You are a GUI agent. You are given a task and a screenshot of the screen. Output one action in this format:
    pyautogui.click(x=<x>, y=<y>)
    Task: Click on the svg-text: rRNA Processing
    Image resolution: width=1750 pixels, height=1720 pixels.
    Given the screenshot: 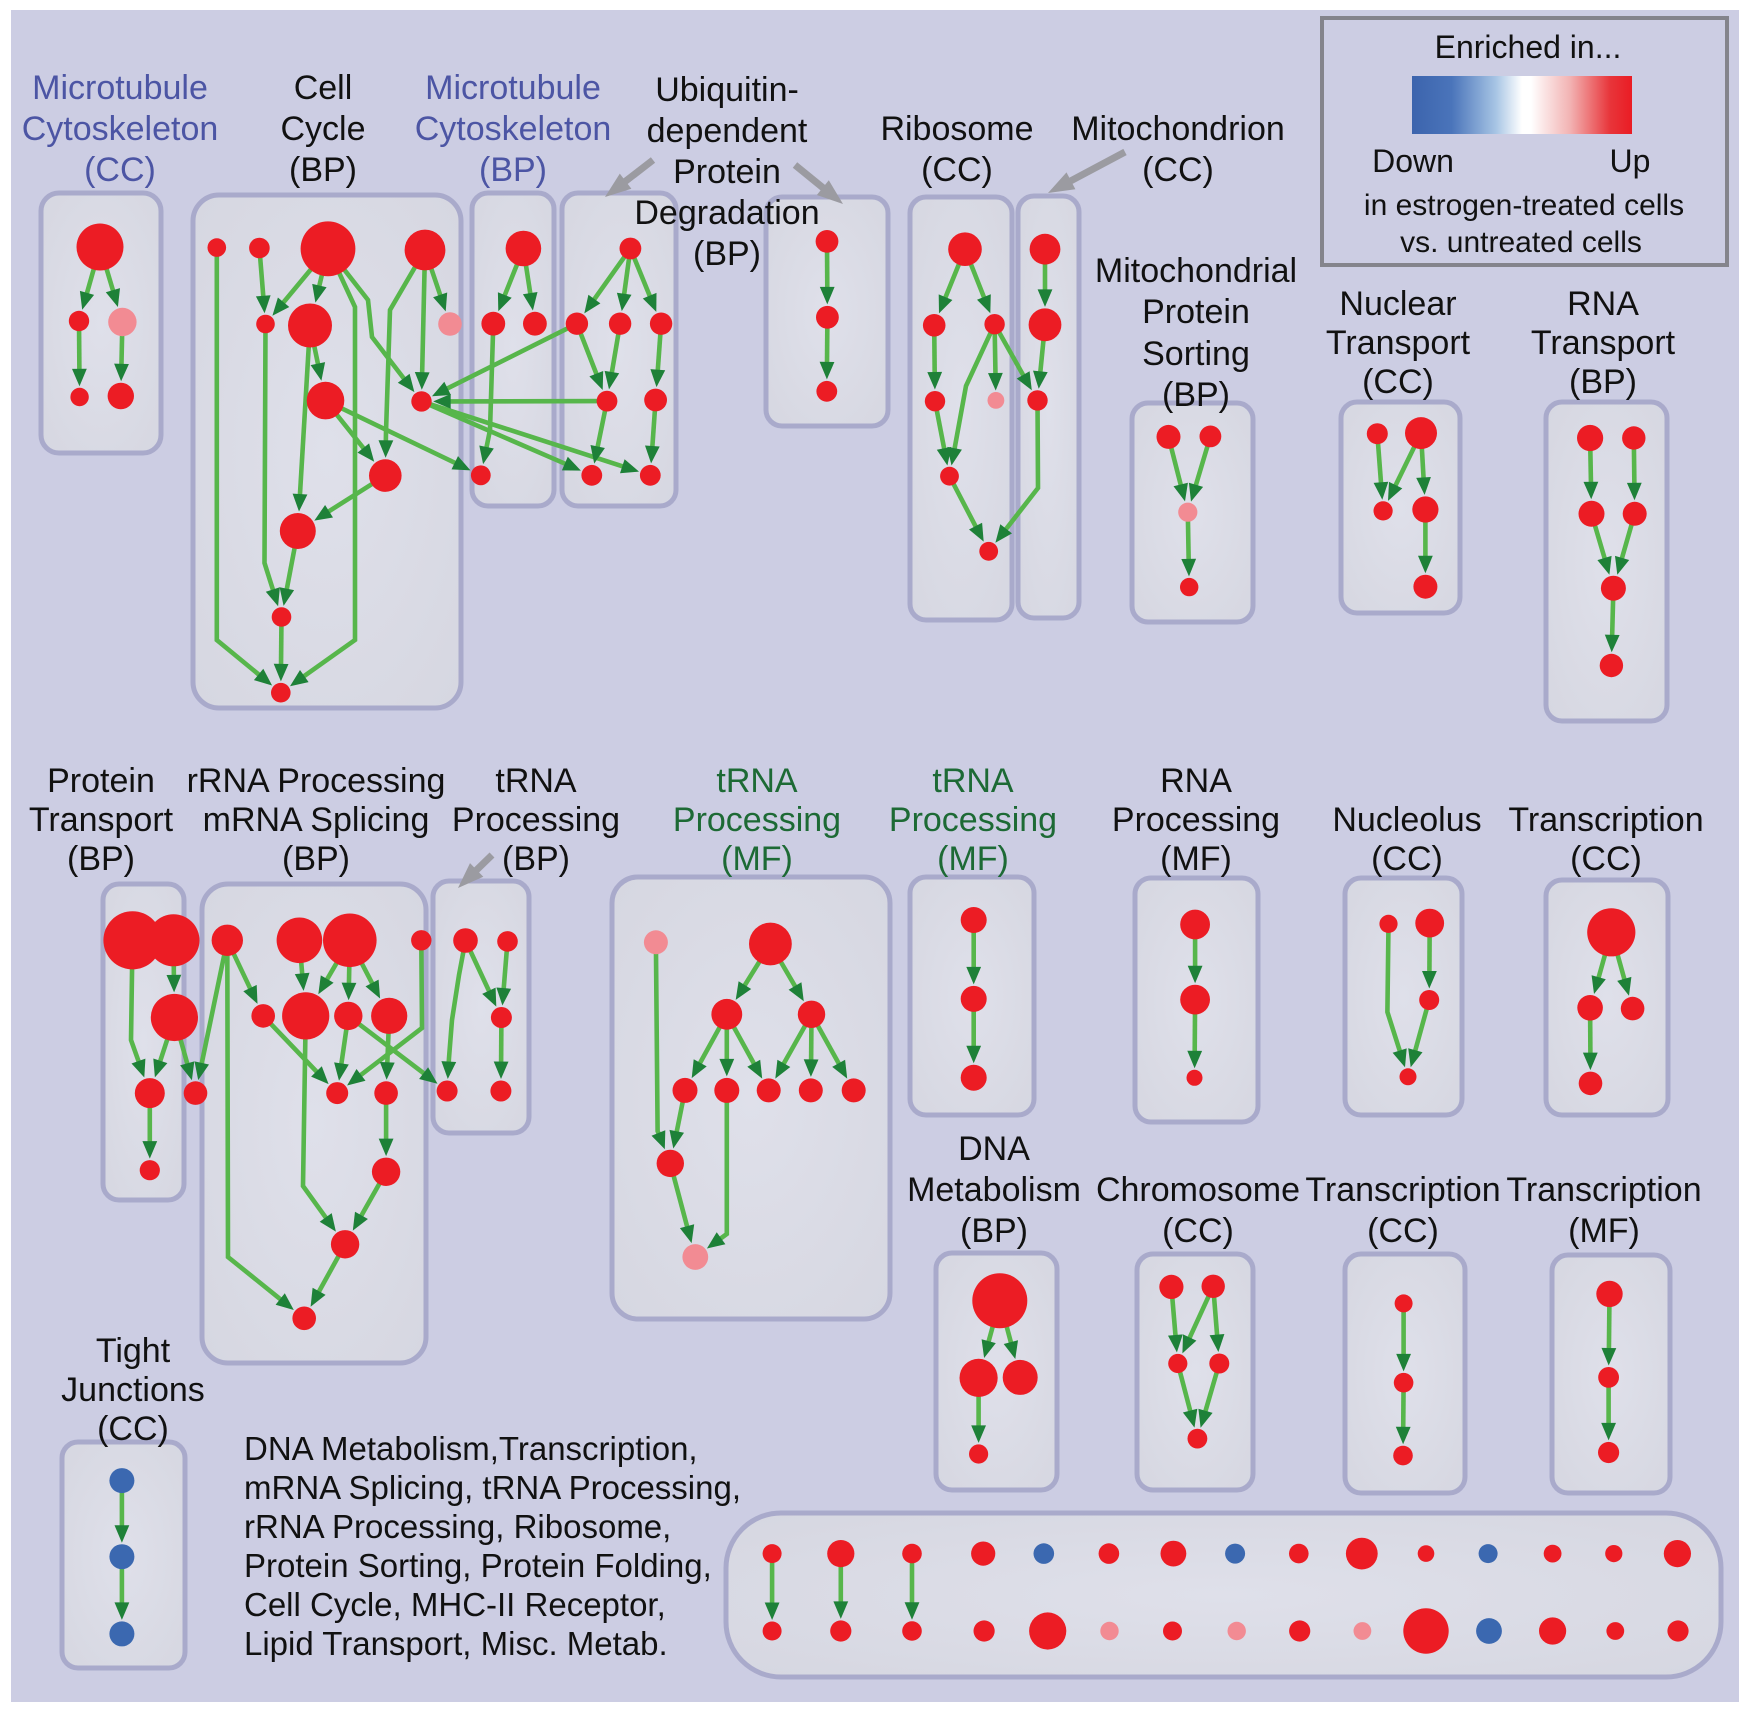 What is the action you would take?
    pyautogui.click(x=316, y=781)
    